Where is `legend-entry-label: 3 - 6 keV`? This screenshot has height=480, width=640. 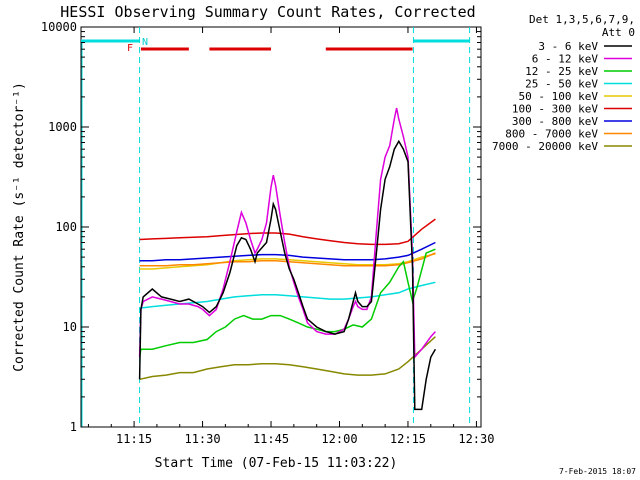
legend-entry-label: 3 - 6 keV is located at coordinates (568, 46).